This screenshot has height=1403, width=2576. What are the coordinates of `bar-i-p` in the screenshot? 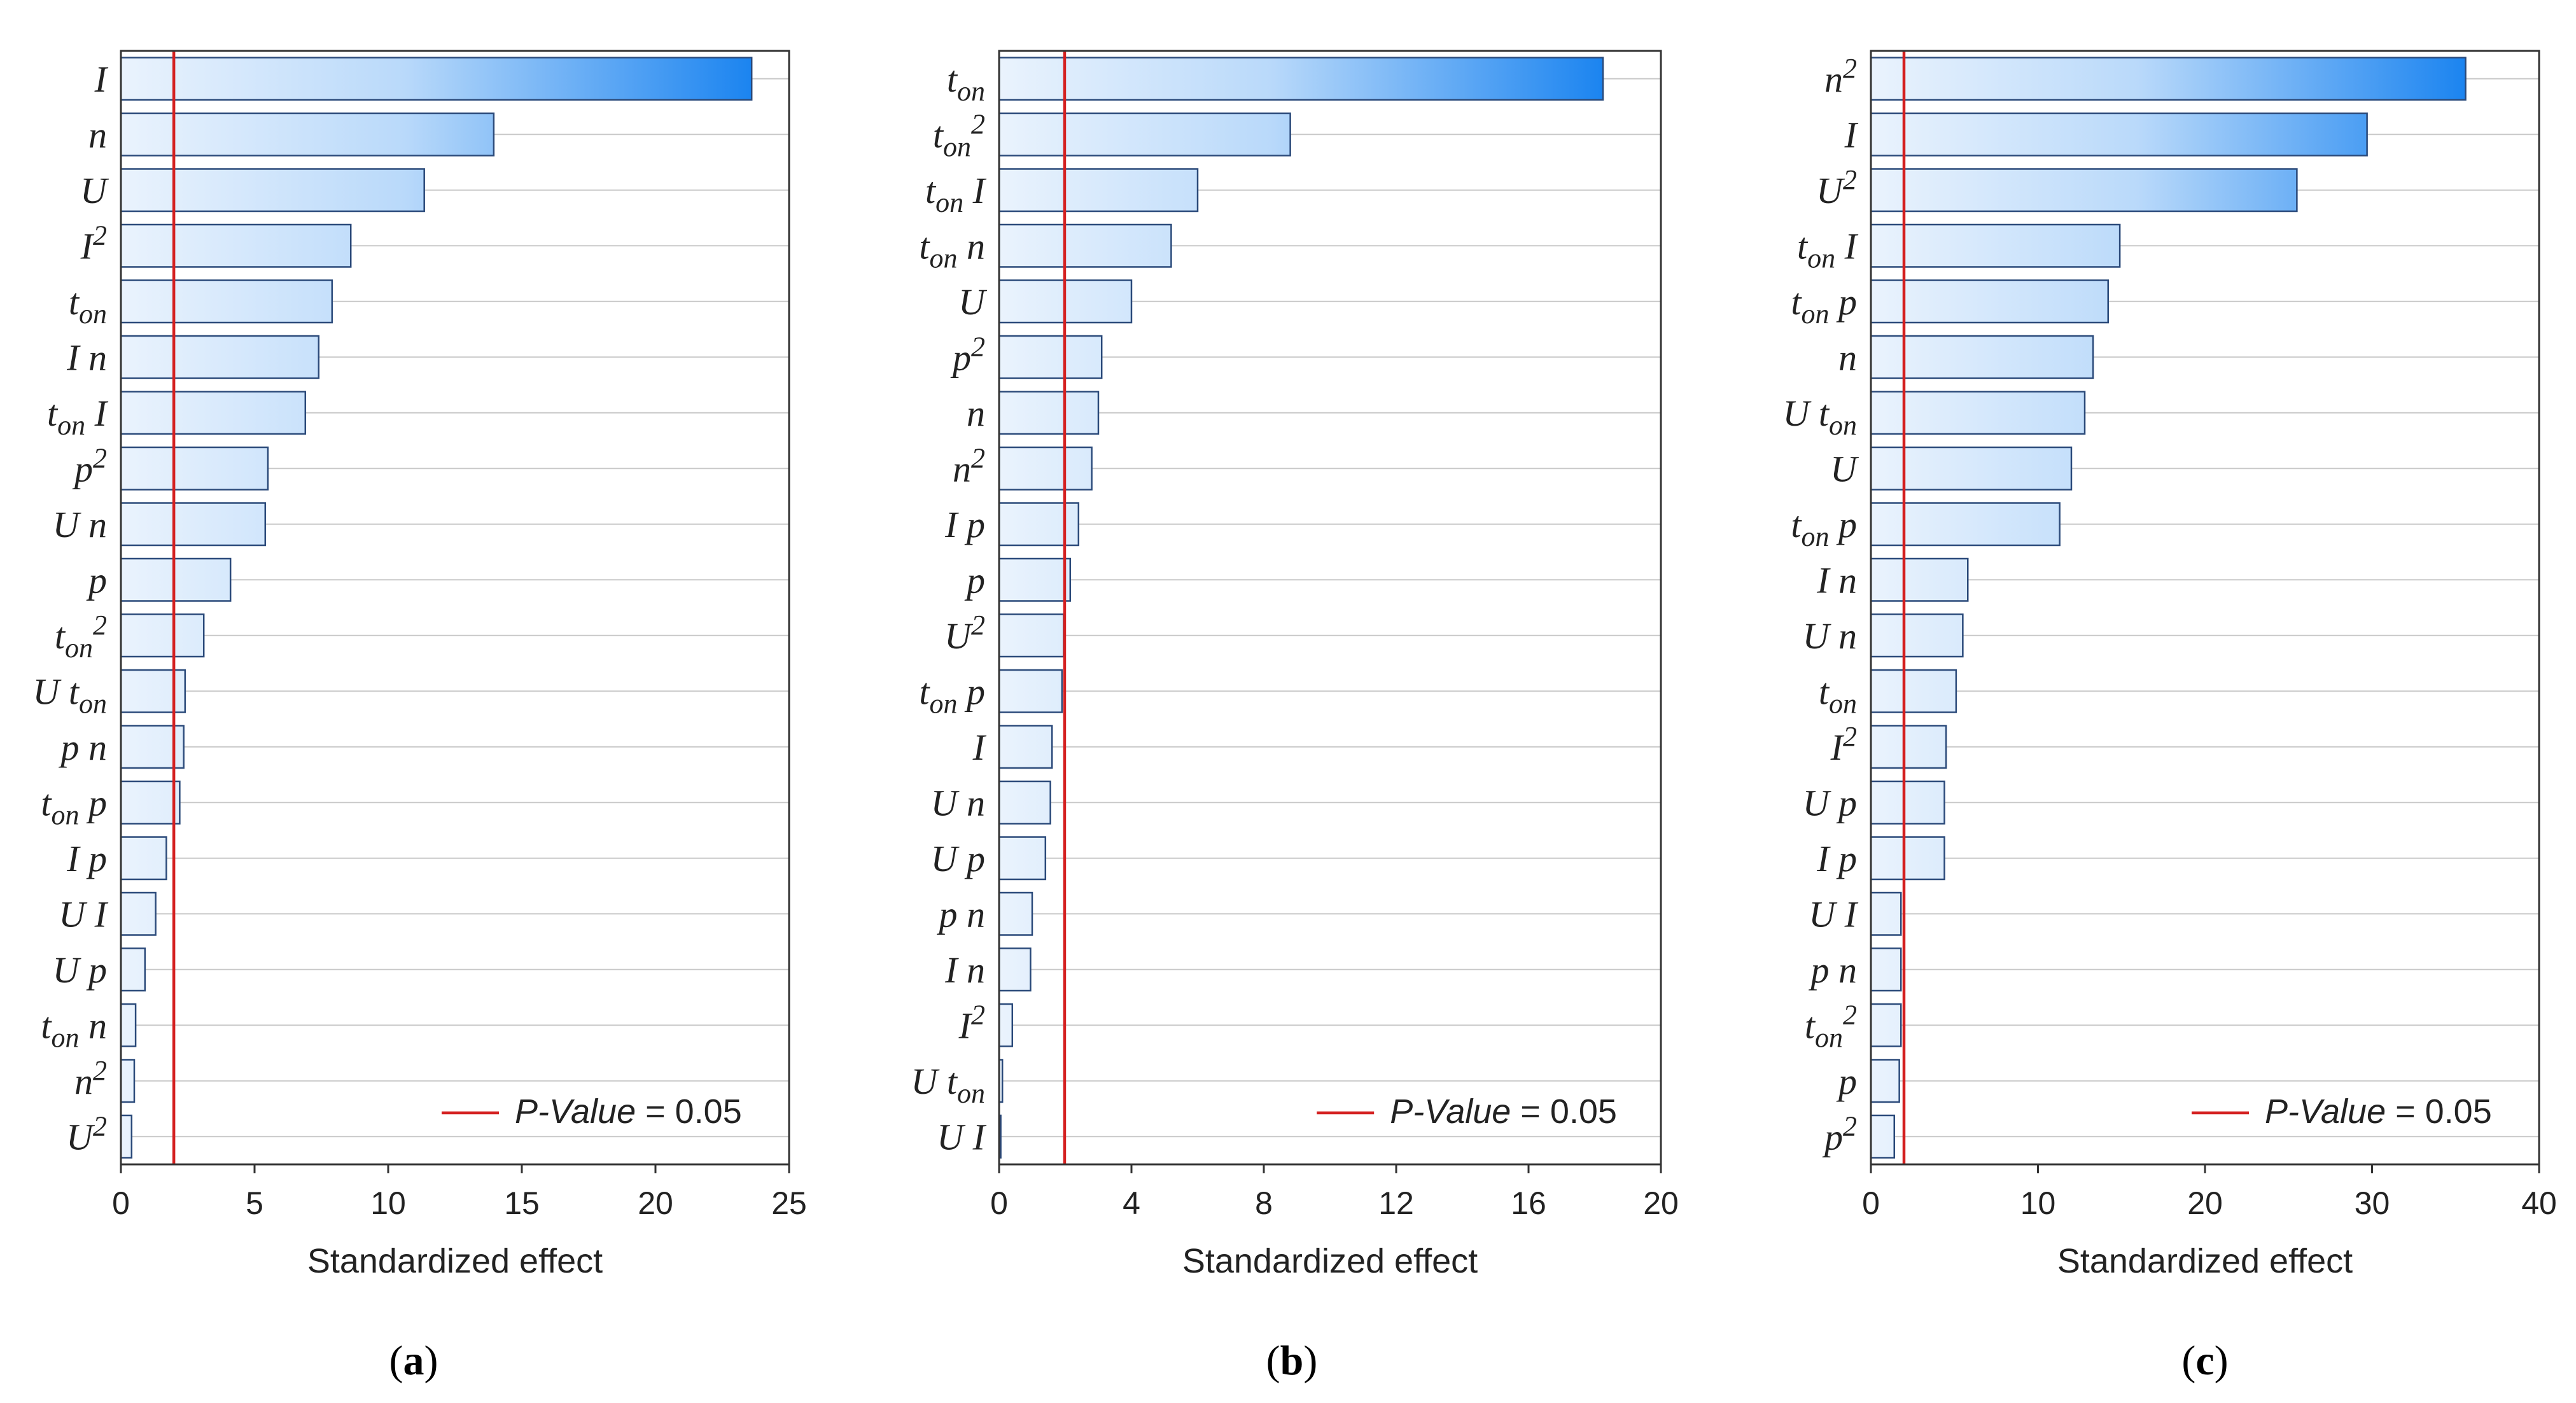 It's located at (1039, 524).